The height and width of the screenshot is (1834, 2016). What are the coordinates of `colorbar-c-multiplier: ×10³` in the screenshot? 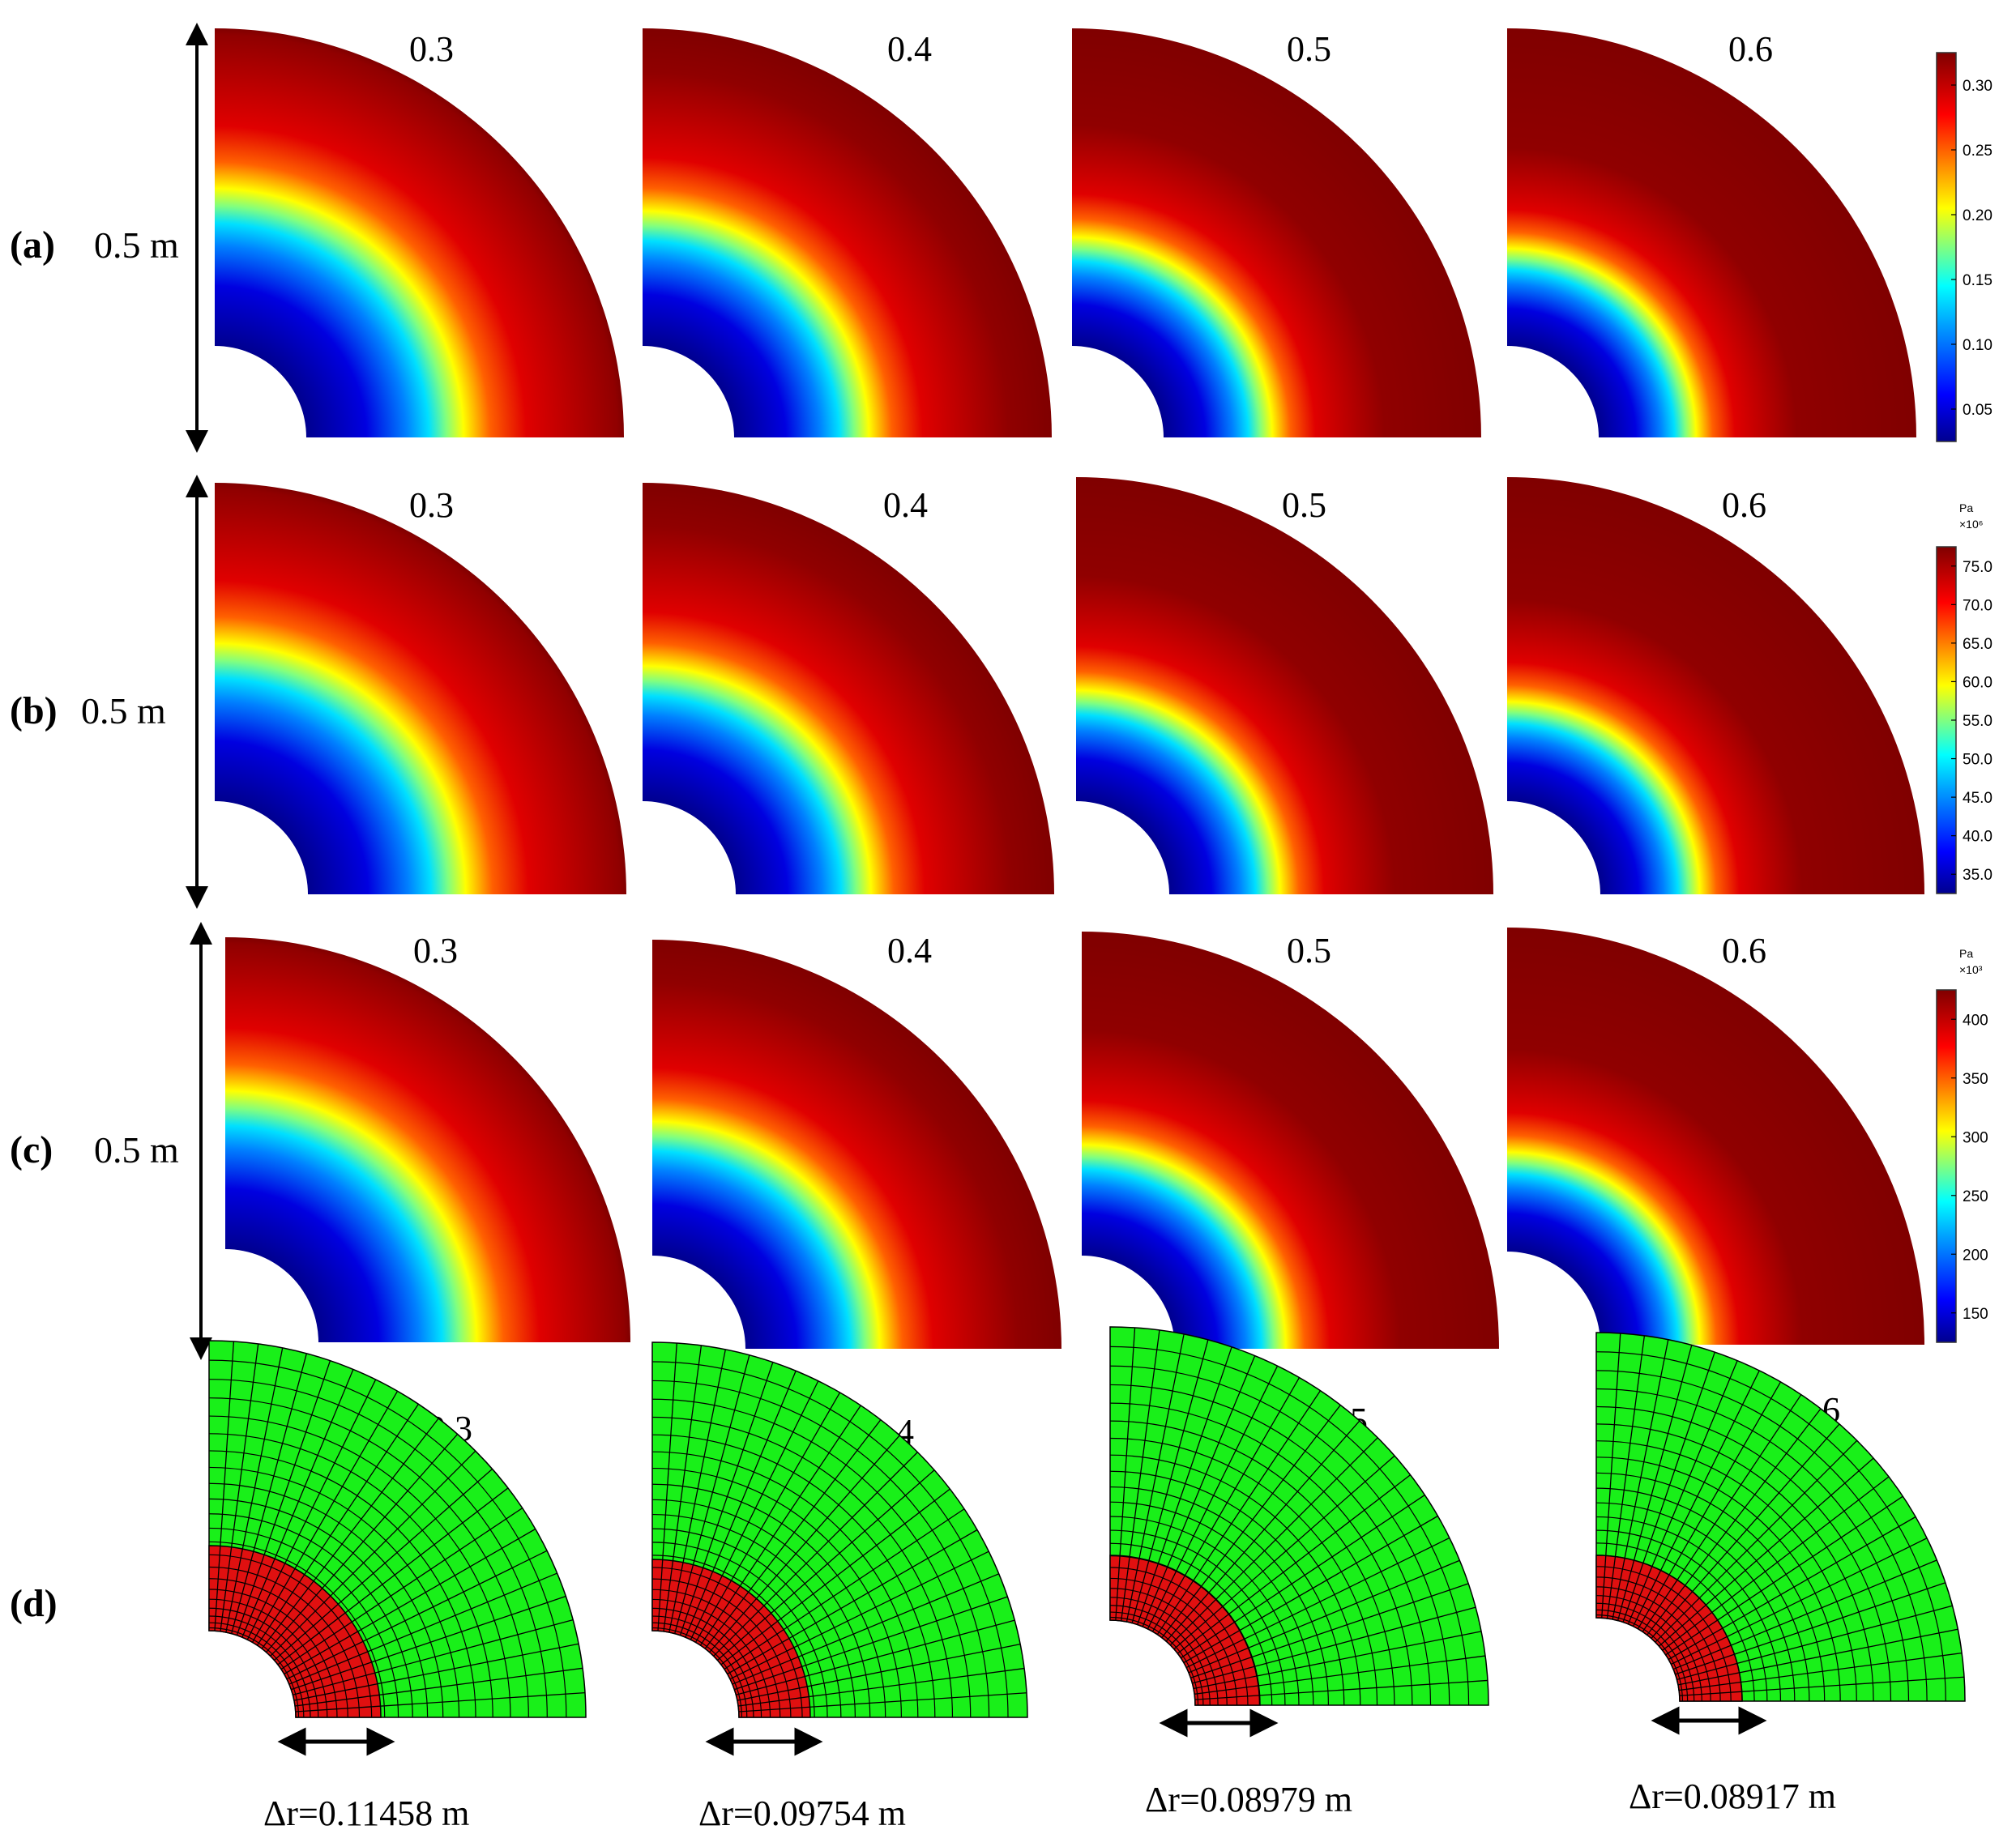 It's located at (1971, 969).